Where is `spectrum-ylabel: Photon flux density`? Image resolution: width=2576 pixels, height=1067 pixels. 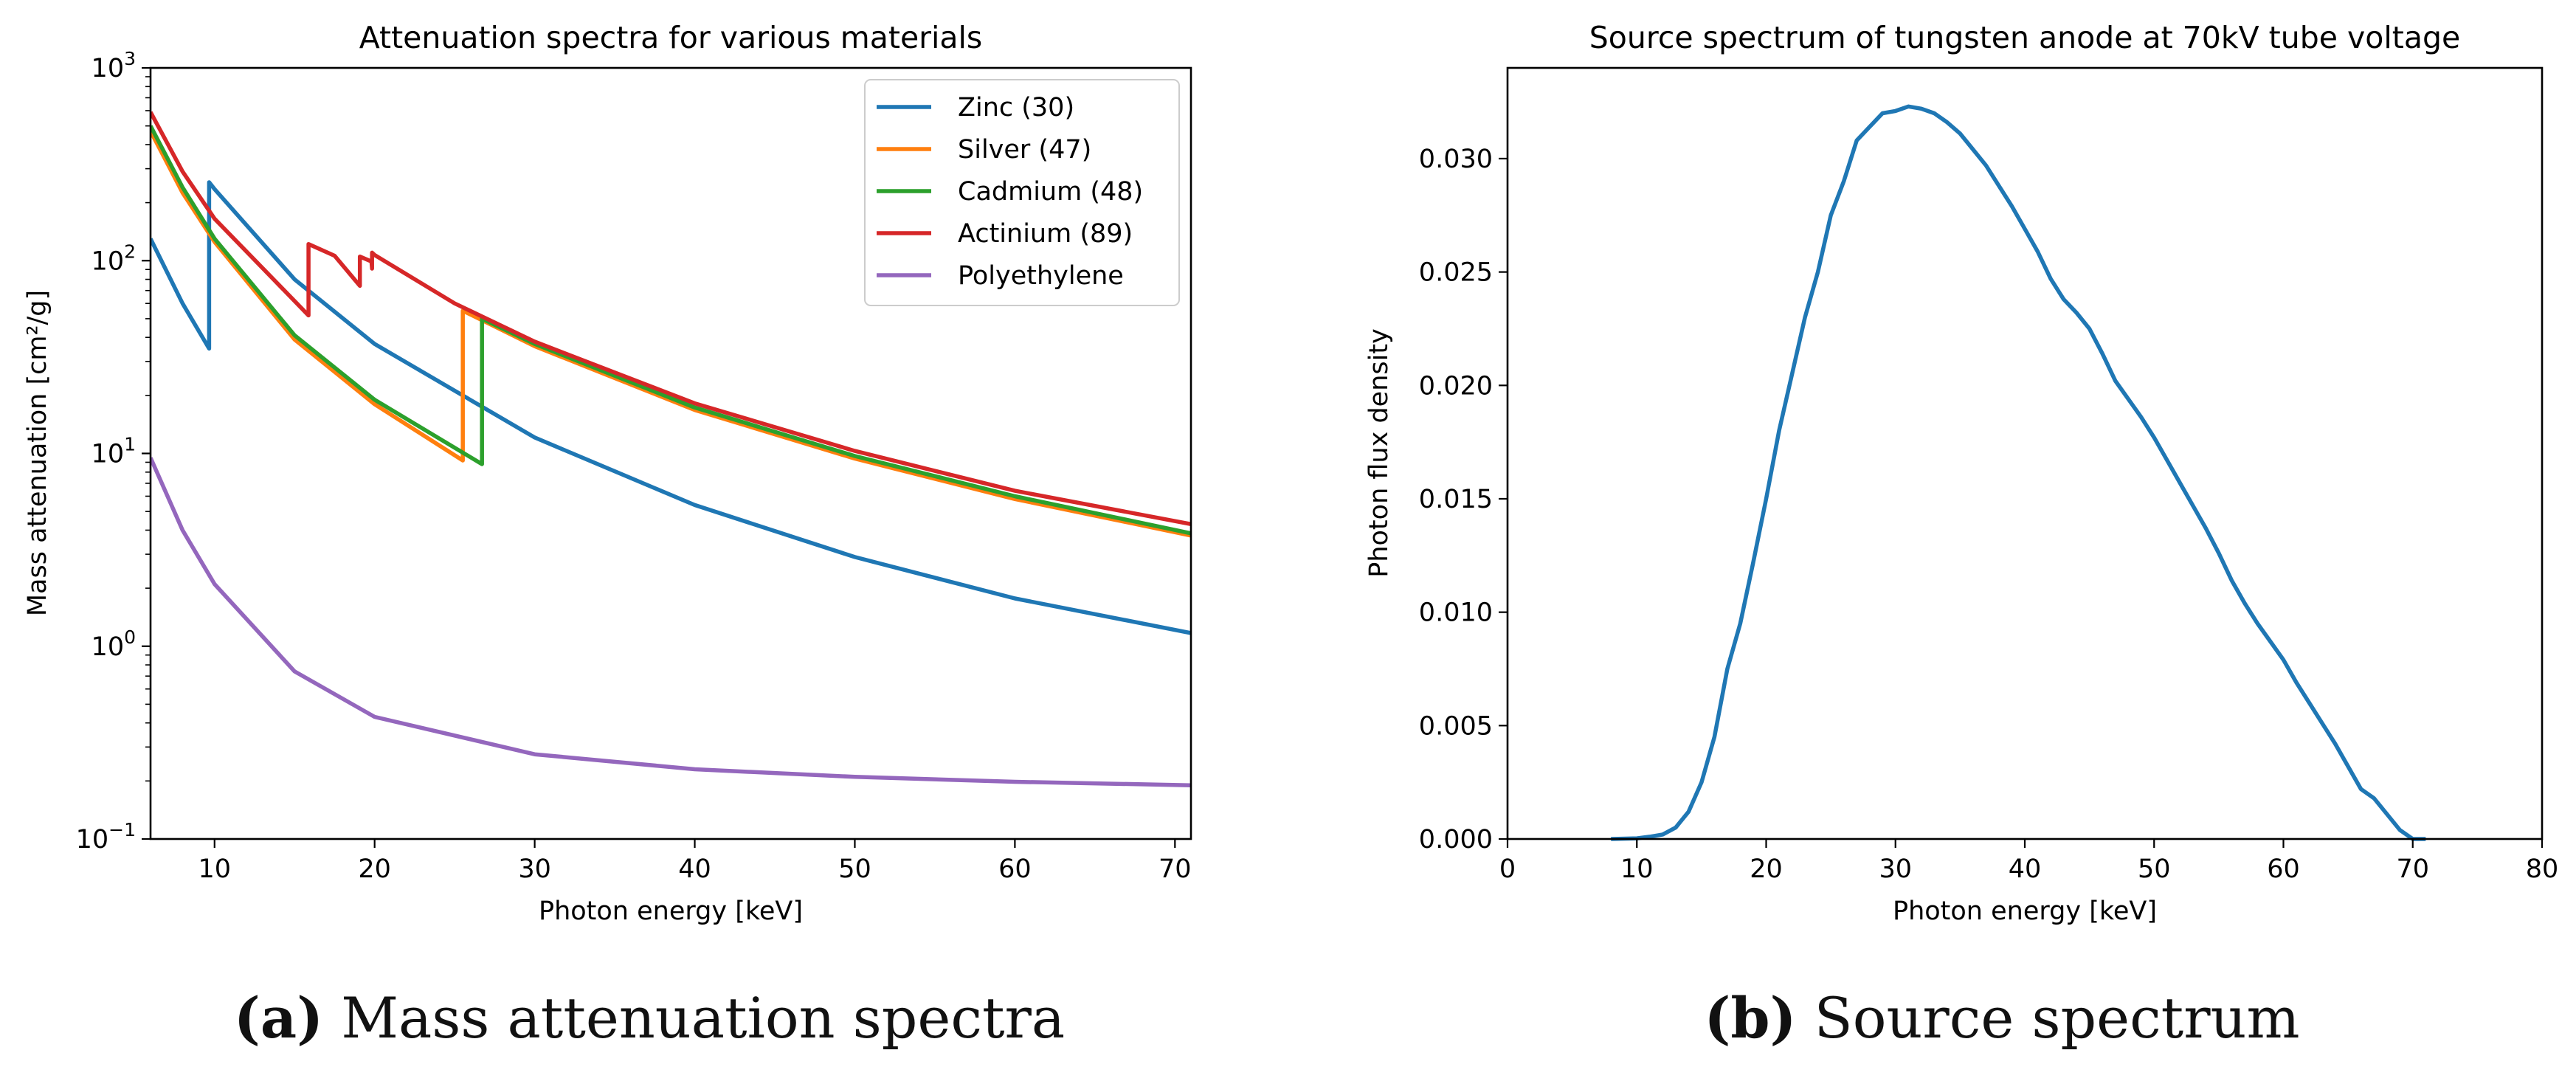
spectrum-ylabel: Photon flux density is located at coordinates (1379, 453).